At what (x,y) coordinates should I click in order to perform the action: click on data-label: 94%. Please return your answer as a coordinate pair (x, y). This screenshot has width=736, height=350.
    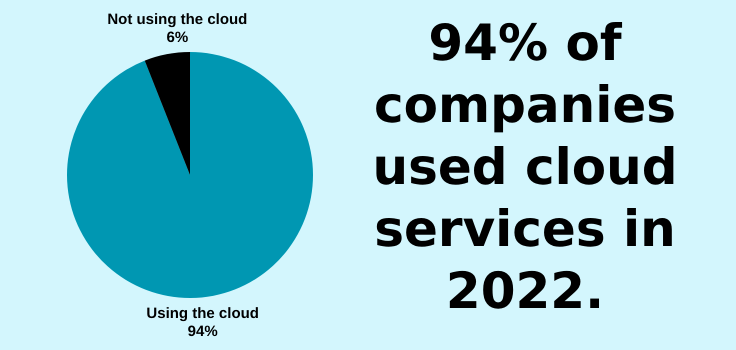
    Looking at the image, I should click on (203, 331).